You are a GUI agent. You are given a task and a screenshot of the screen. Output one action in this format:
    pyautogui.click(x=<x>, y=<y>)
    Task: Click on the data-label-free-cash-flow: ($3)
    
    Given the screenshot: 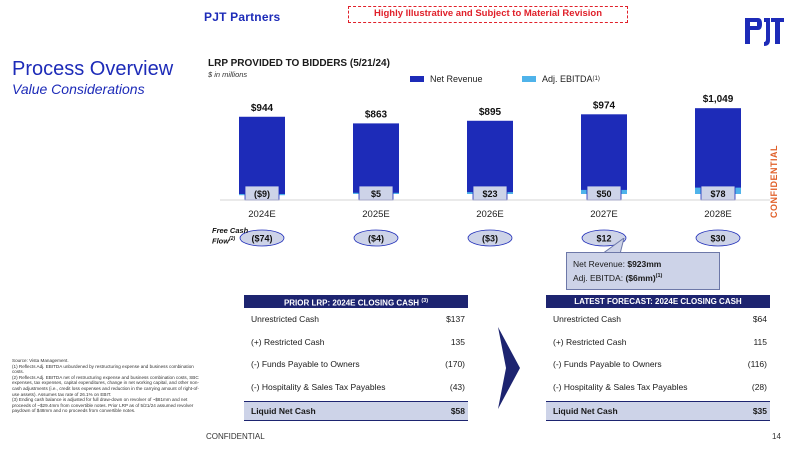 What is the action you would take?
    pyautogui.click(x=490, y=239)
    